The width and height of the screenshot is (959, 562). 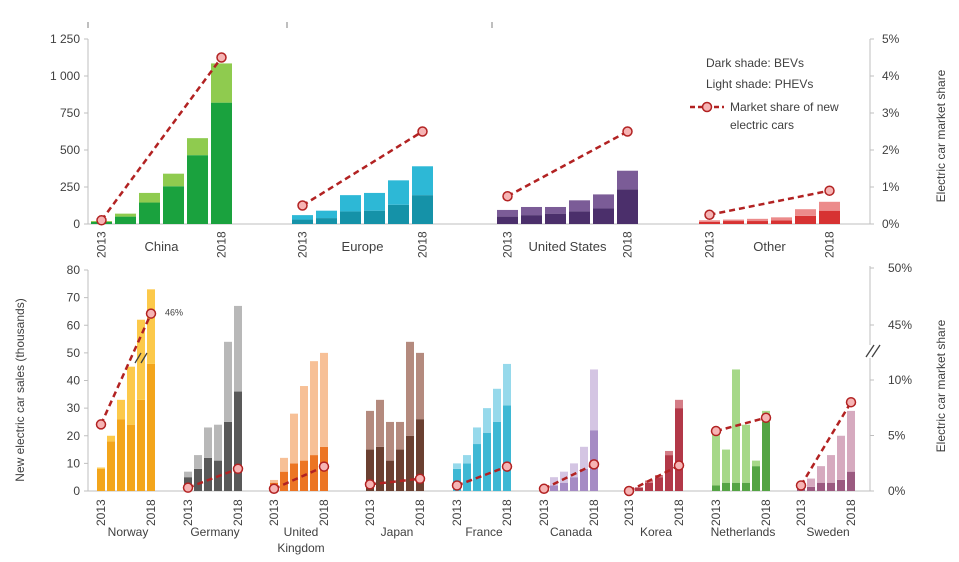 What do you see at coordinates (891, 150) in the screenshot?
I see `top-y2-tick-label: 2%` at bounding box center [891, 150].